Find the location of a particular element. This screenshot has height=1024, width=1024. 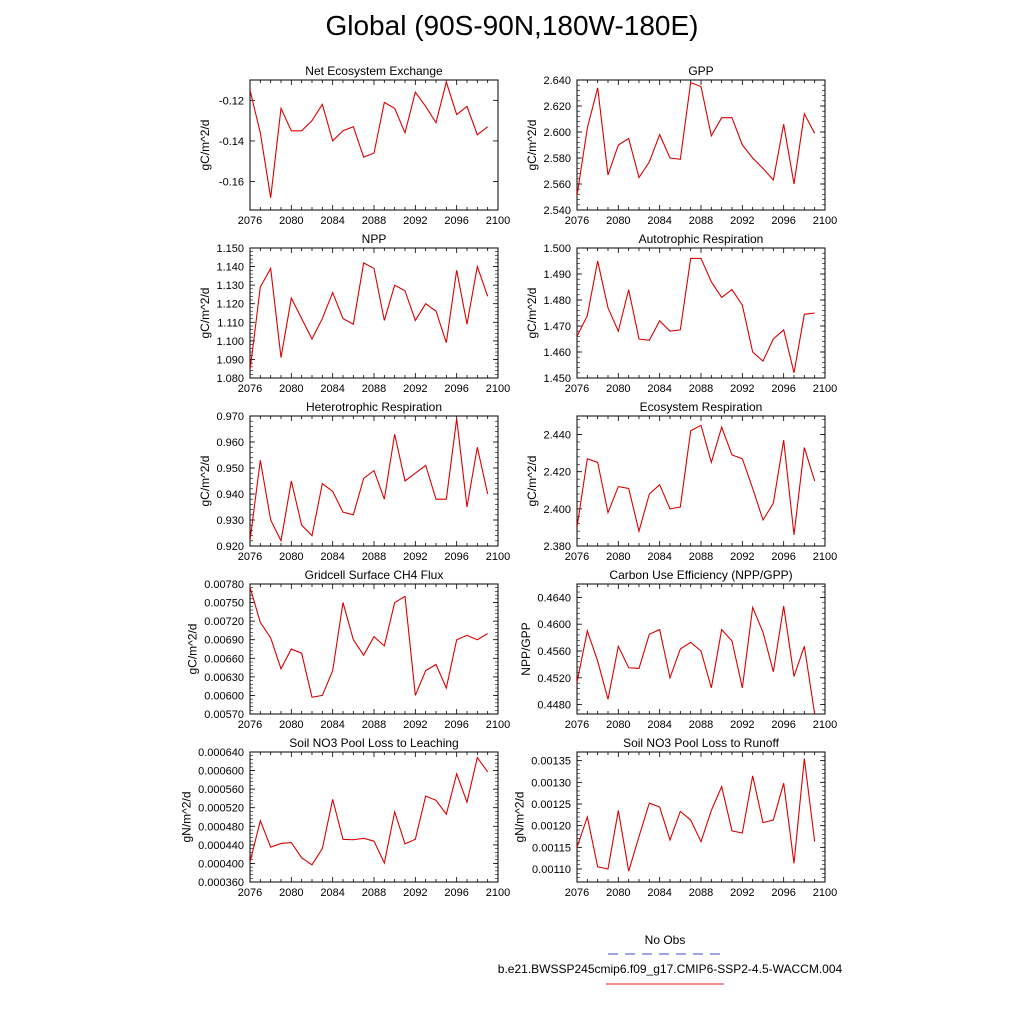

y-tick-label: 0.4520 is located at coordinates (554, 679).